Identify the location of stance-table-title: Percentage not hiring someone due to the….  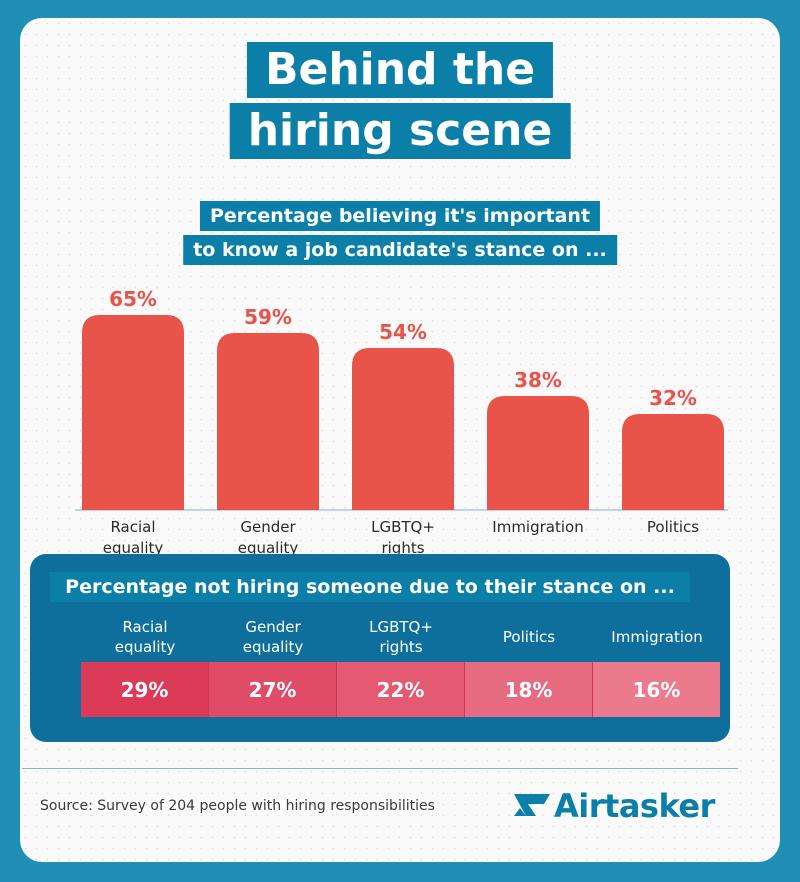
(370, 587).